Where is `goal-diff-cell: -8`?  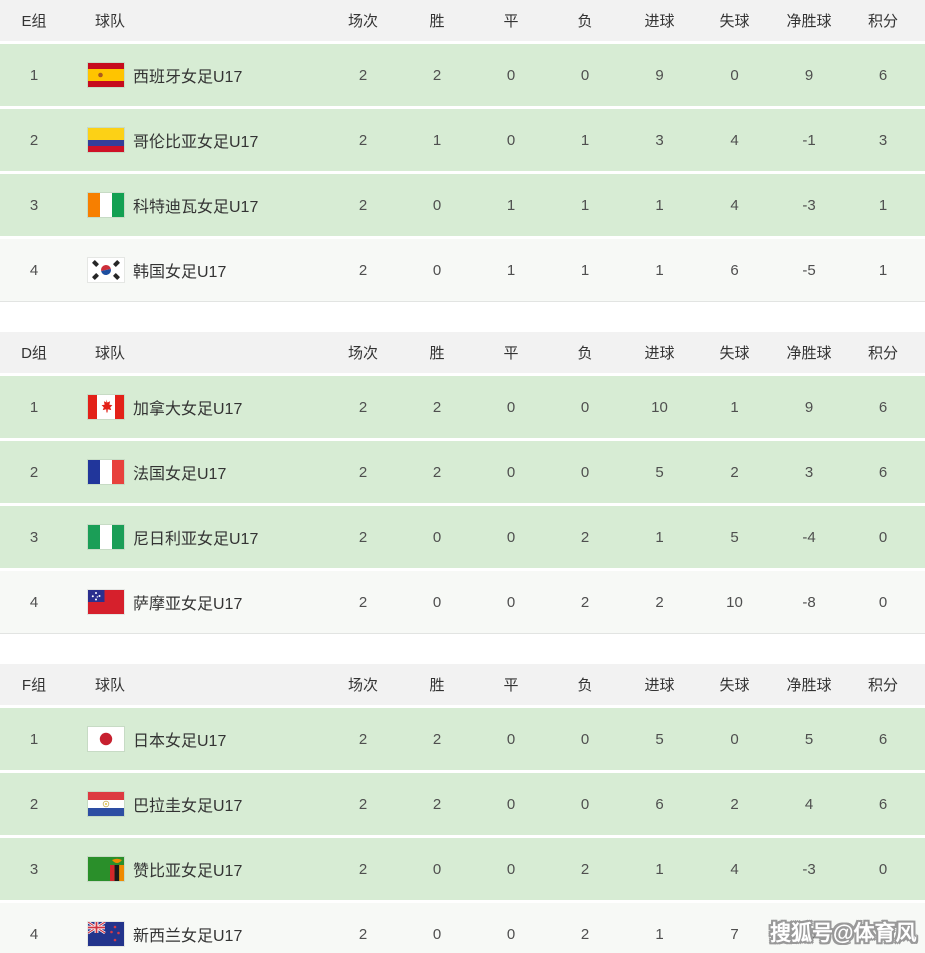 goal-diff-cell: -8 is located at coordinates (809, 602).